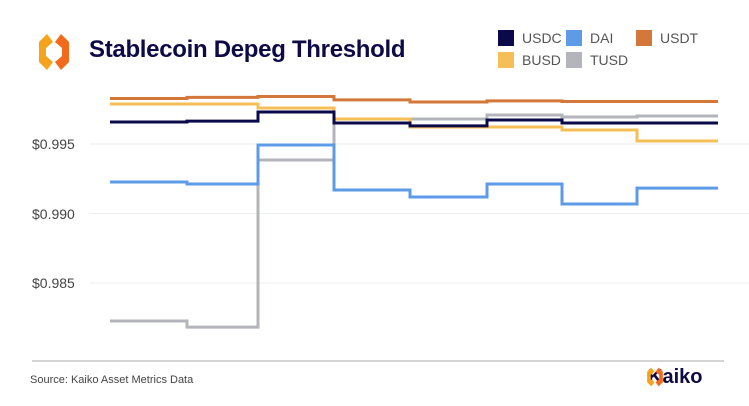 The height and width of the screenshot is (406, 749). I want to click on series-line-usdt, so click(414, 99).